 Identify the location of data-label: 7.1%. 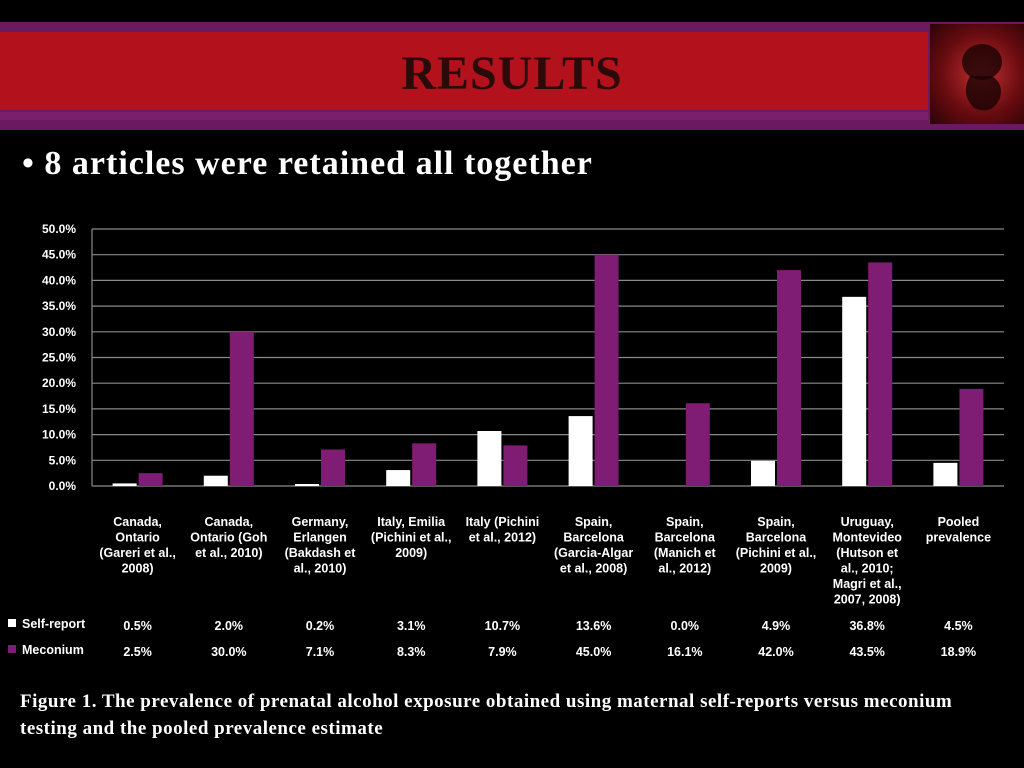
(320, 652).